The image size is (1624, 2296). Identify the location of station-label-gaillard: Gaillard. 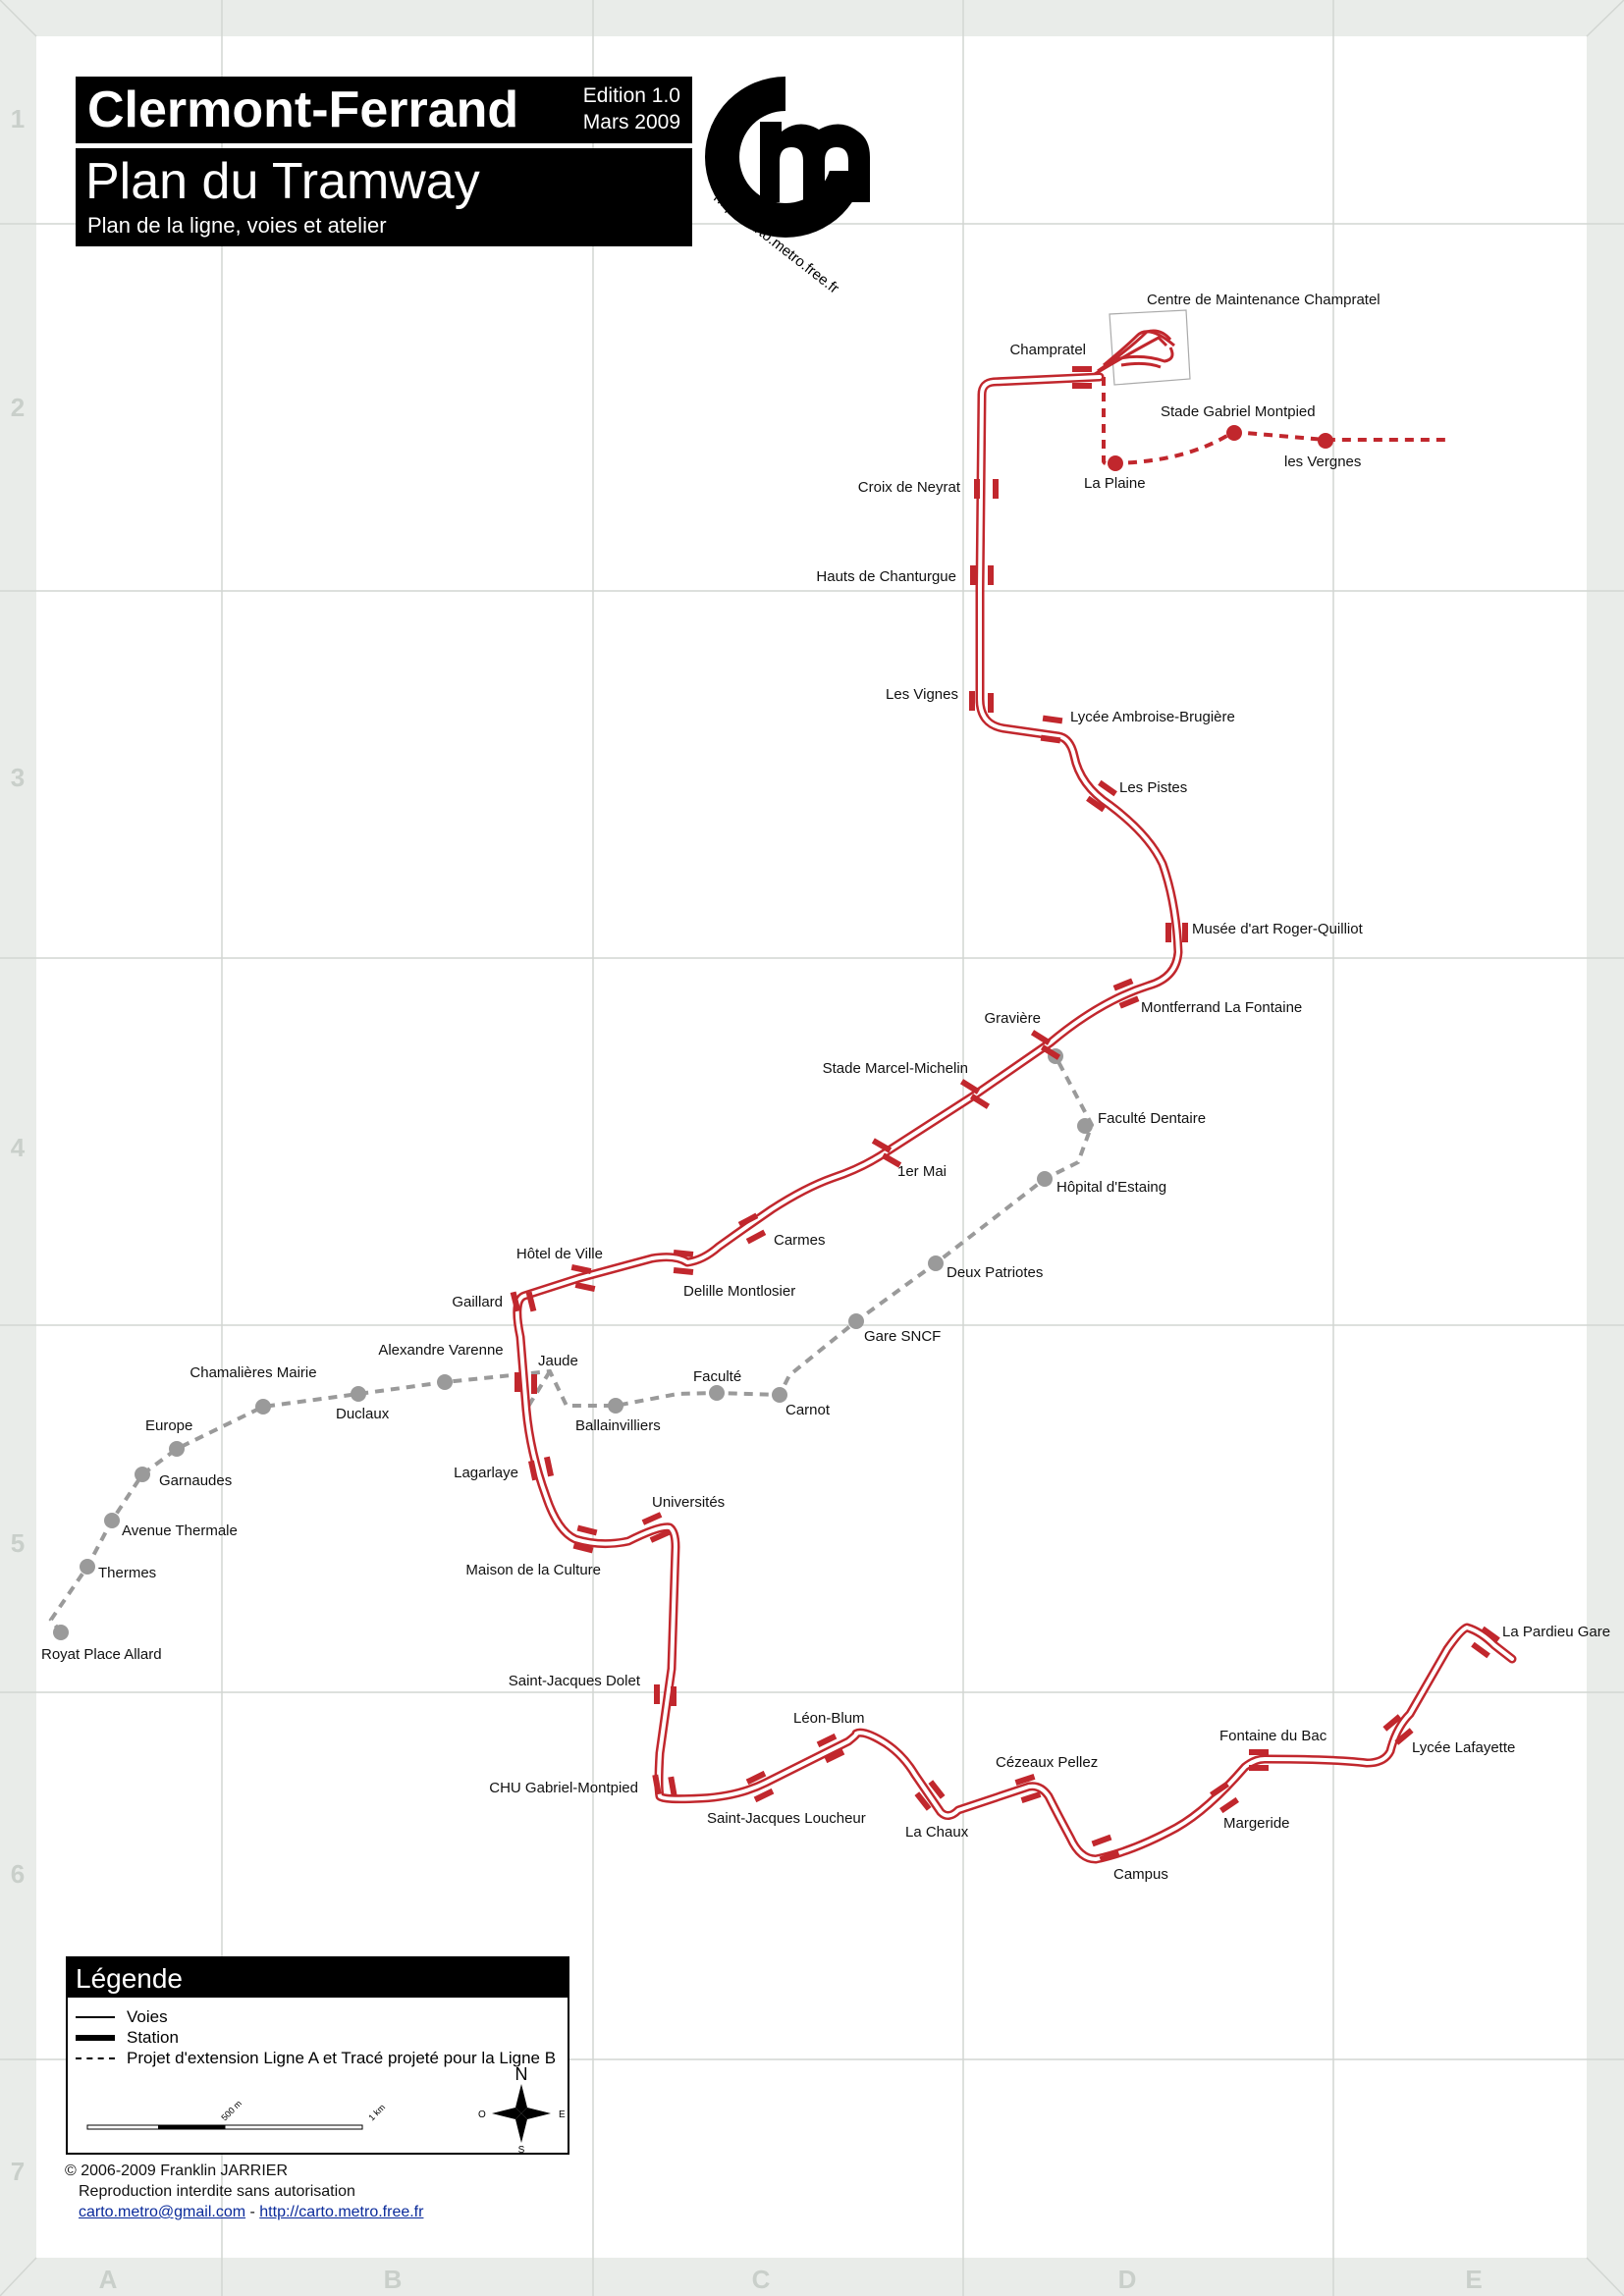
(477, 1302).